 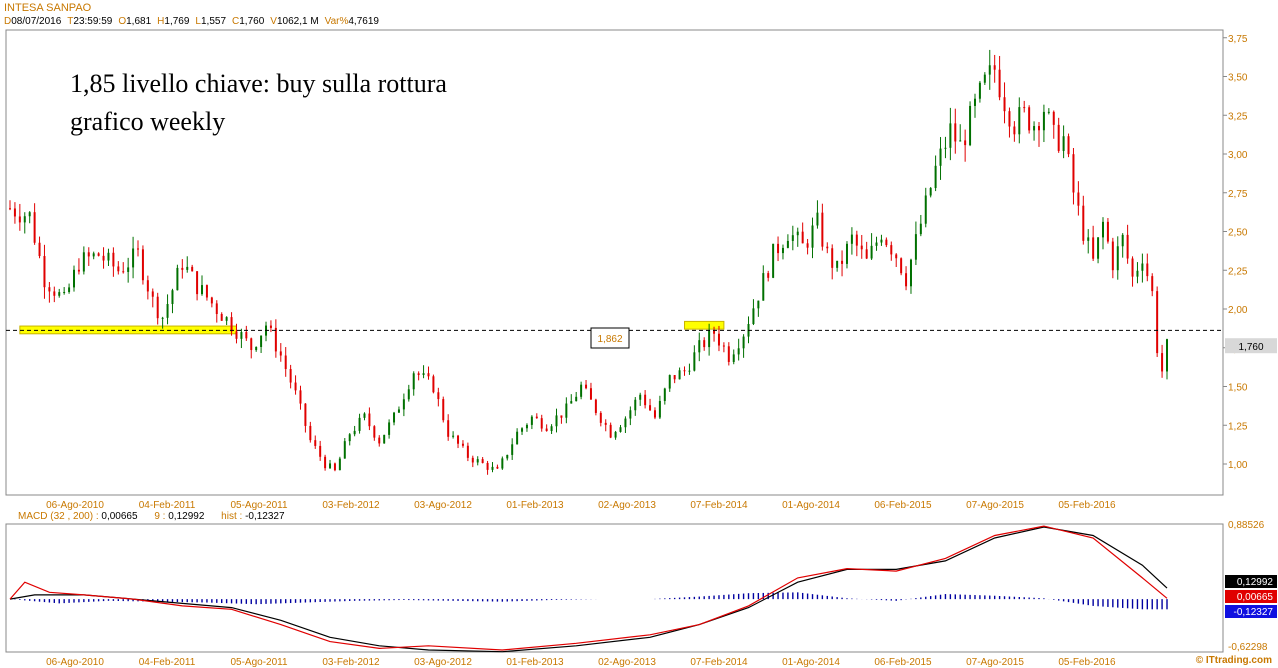 What do you see at coordinates (1238, 465) in the screenshot?
I see `y-tick-label: 1,00` at bounding box center [1238, 465].